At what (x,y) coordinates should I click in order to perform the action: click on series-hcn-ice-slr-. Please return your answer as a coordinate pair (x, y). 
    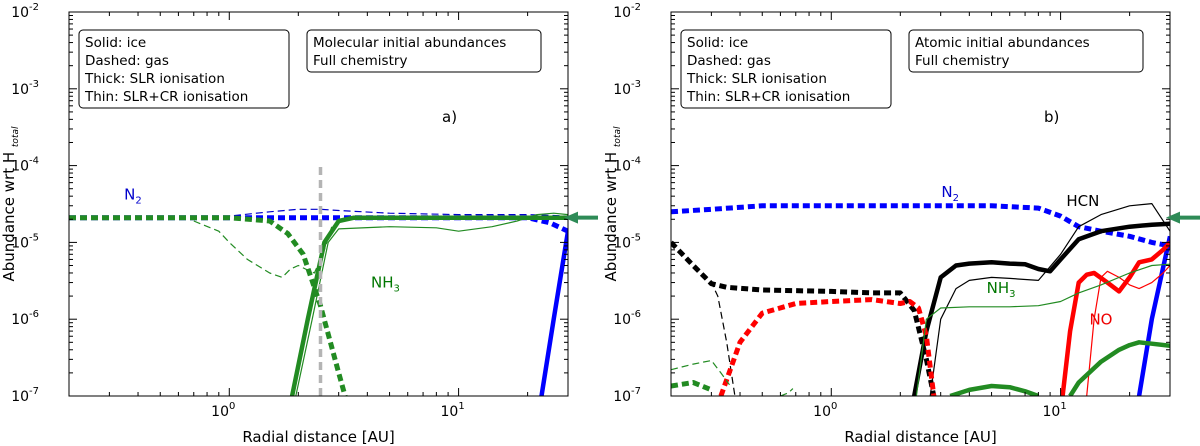
    Looking at the image, I should click on (1040, 308).